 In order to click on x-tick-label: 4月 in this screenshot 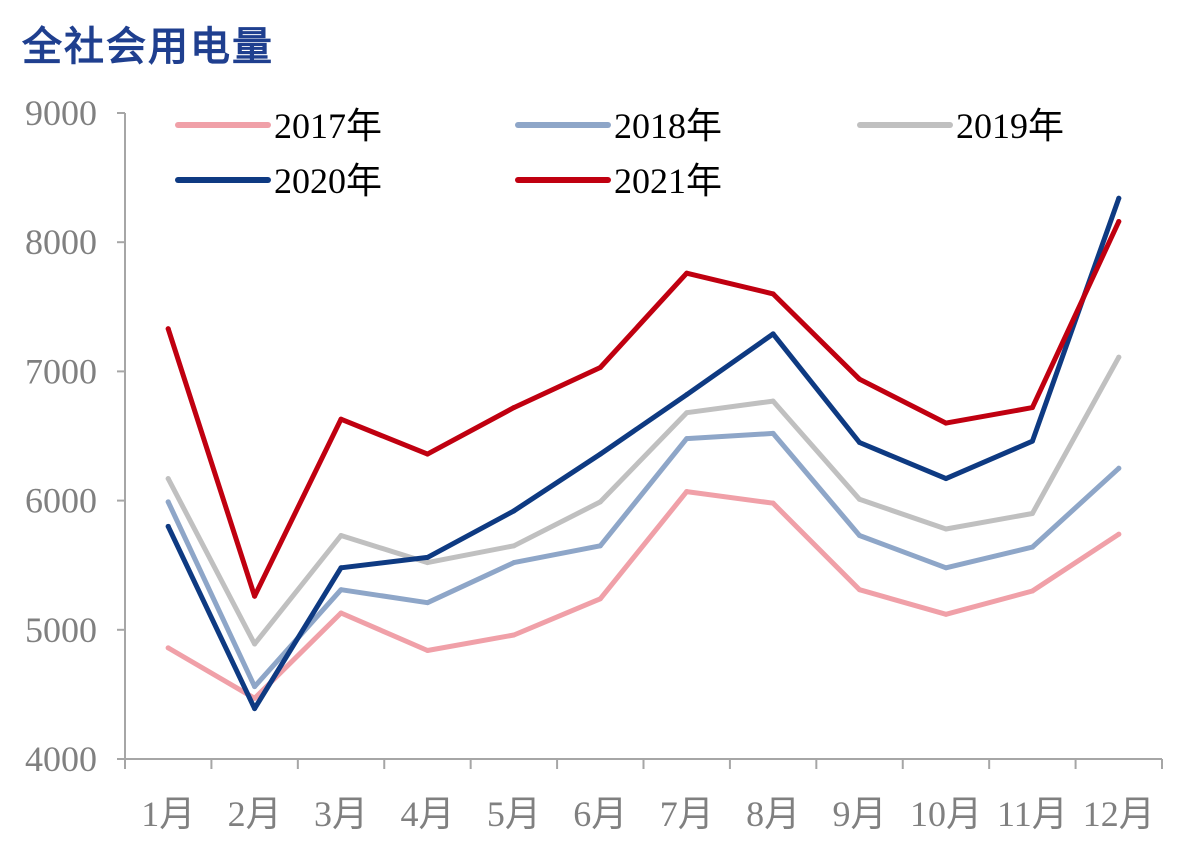, I will do `click(427, 814)`.